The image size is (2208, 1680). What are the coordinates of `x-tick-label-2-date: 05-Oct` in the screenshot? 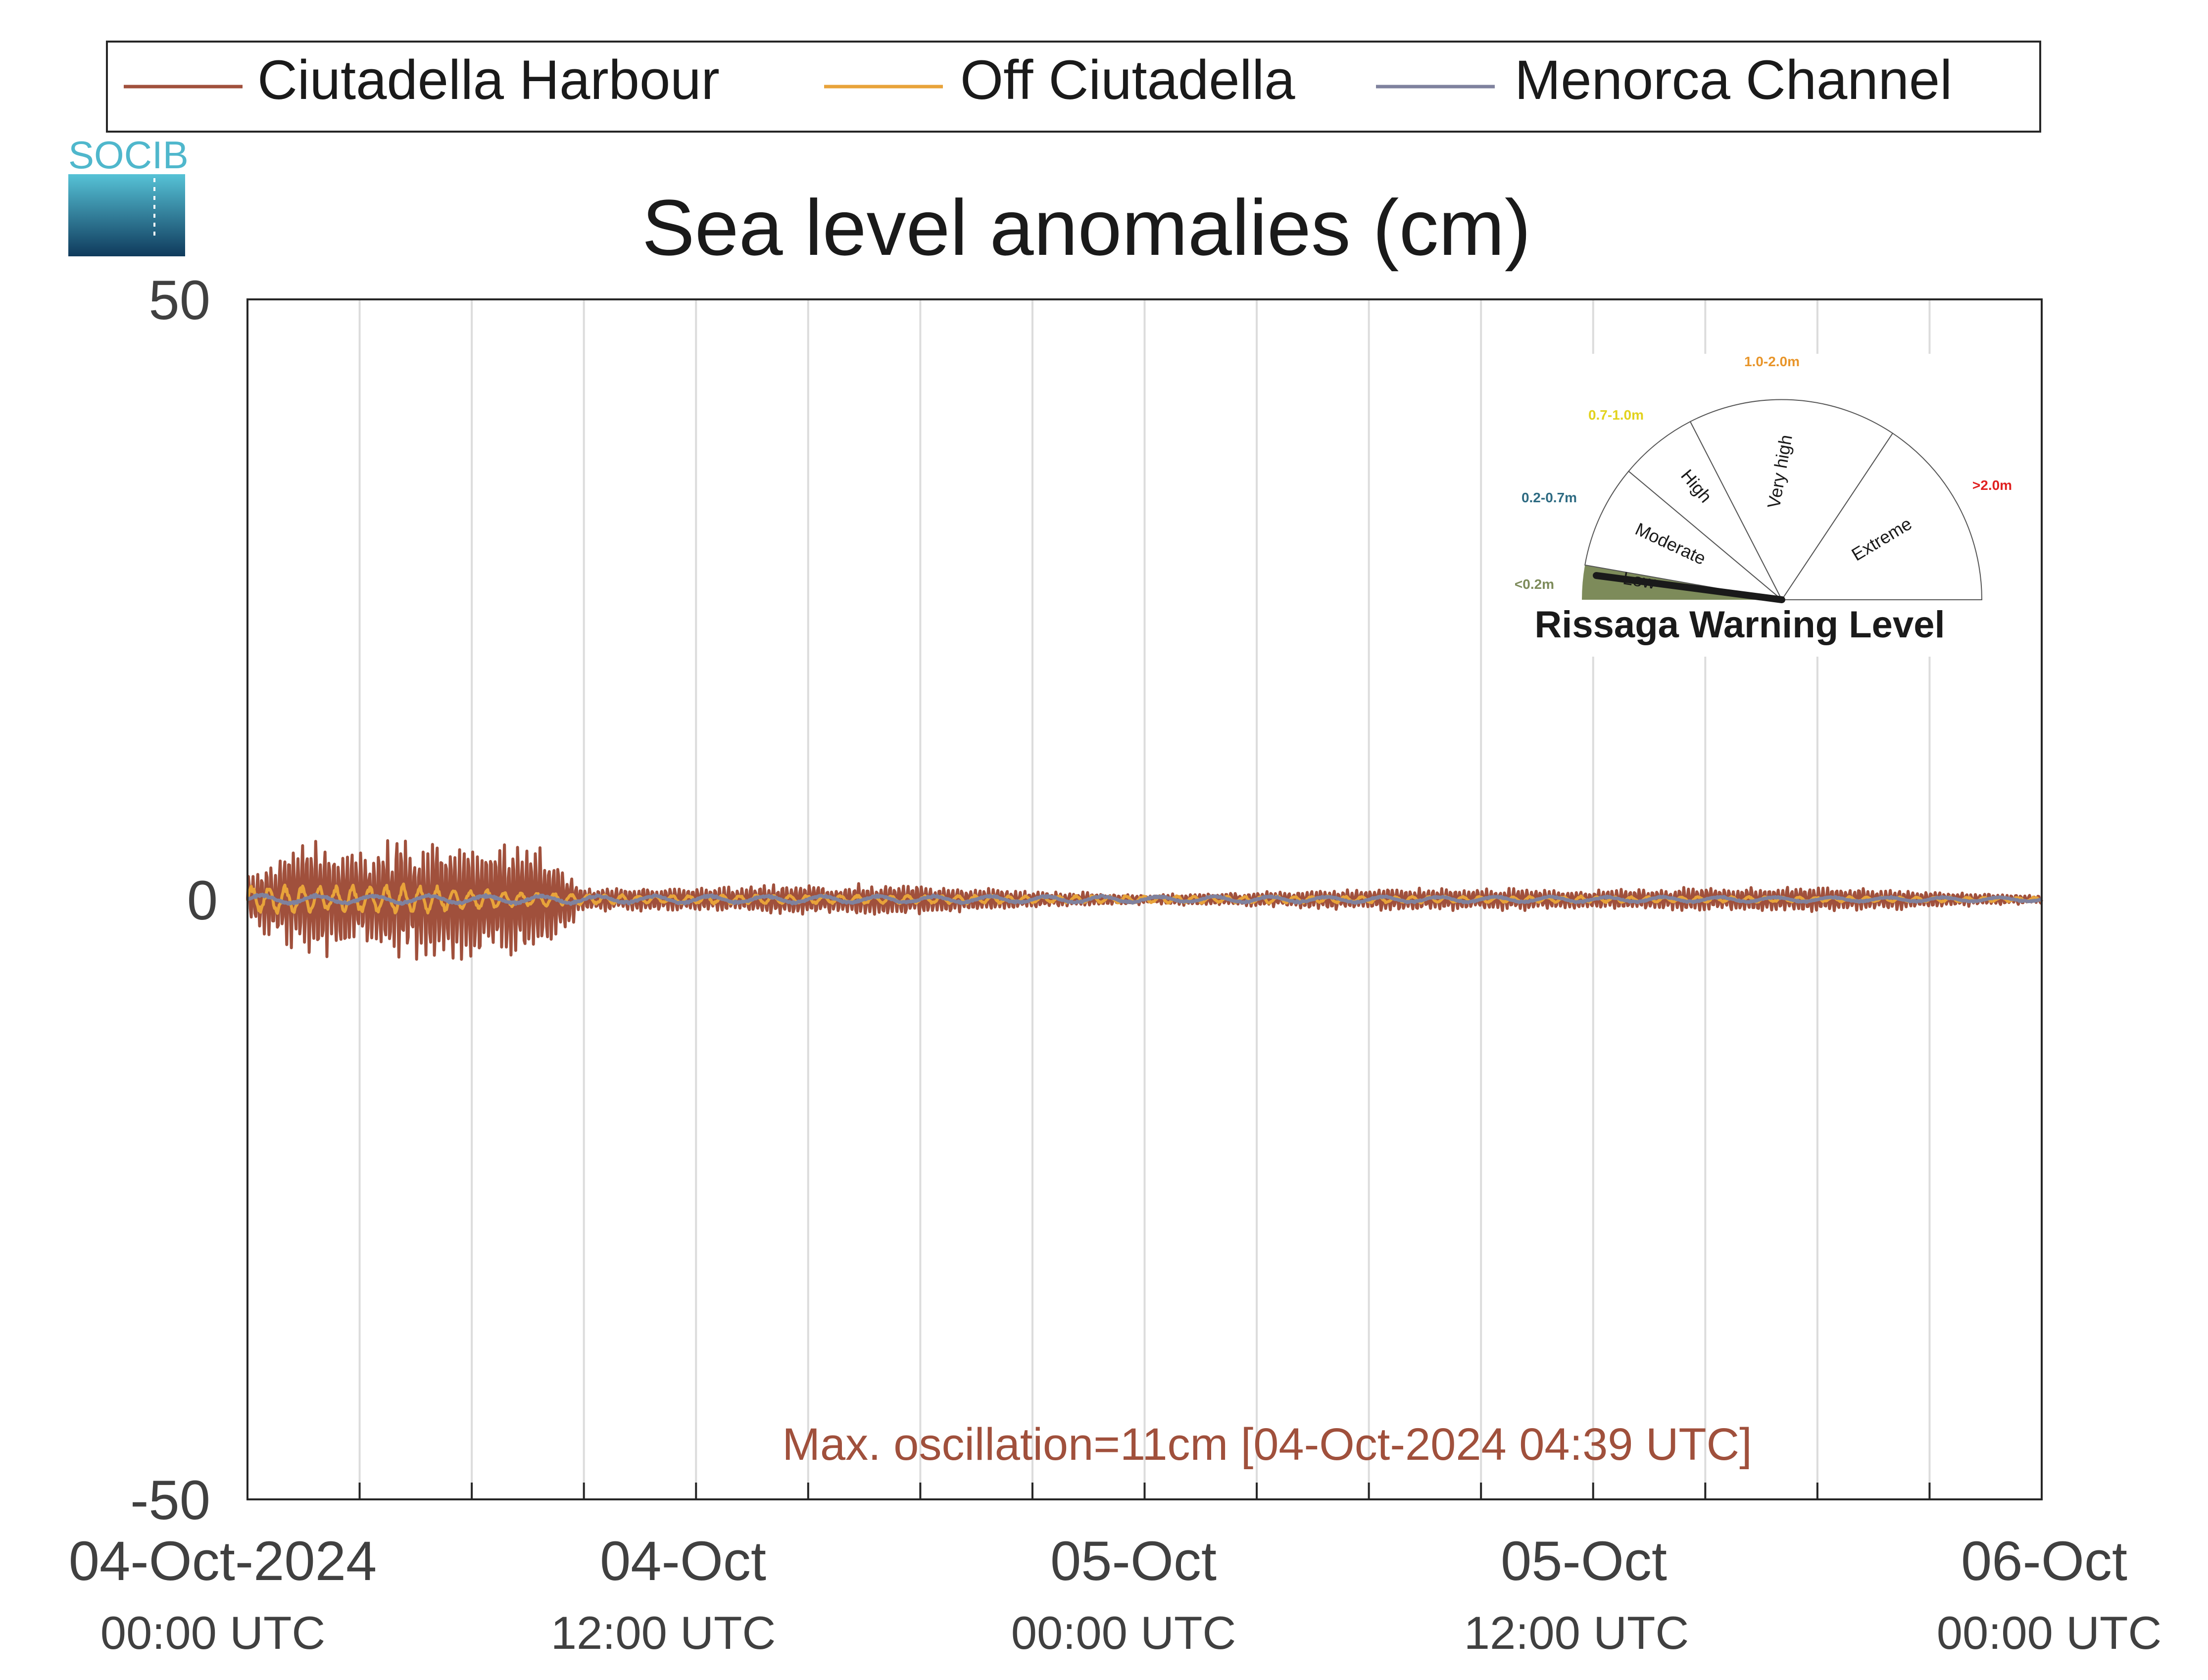 It's located at (1133, 1561).